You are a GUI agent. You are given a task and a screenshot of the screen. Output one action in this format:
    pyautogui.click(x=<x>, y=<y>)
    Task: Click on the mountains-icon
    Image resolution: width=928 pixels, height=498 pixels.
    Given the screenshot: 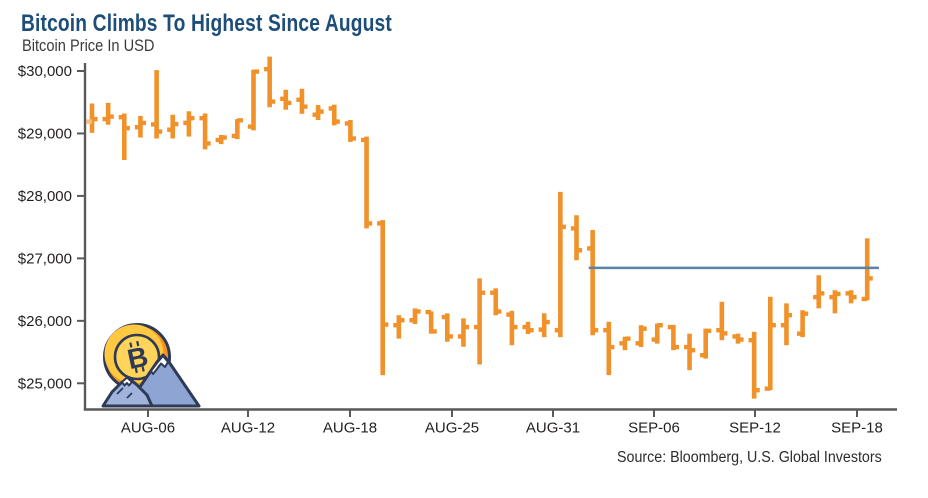 What is the action you would take?
    pyautogui.click(x=151, y=380)
    